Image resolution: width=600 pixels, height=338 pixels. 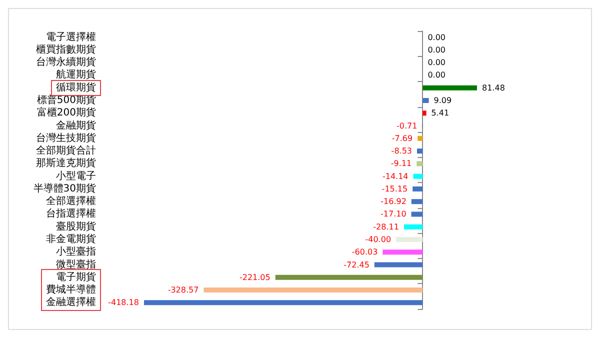 What do you see at coordinates (66, 112) in the screenshot?
I see `y-tick-label: 富櫃200期貨` at bounding box center [66, 112].